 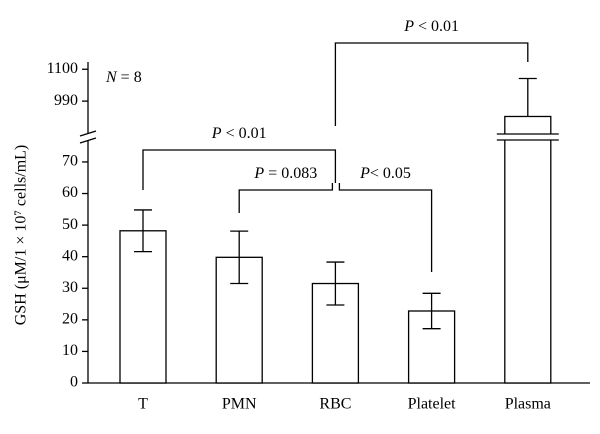 I want to click on y-tick-label: 1100, so click(x=62, y=68).